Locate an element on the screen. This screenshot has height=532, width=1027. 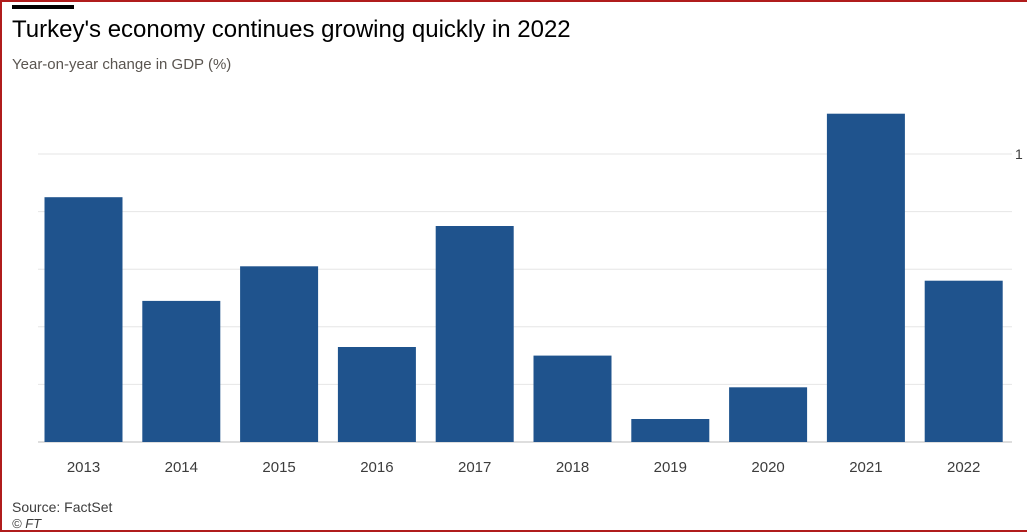
bar-2020 is located at coordinates (768, 414).